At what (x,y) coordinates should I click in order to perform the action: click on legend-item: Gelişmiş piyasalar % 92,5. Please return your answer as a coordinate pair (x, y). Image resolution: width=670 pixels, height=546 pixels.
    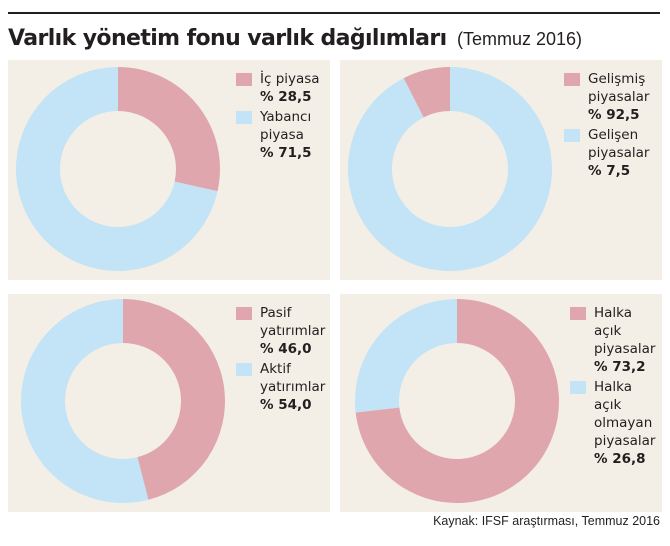
    Looking at the image, I should click on (612, 97).